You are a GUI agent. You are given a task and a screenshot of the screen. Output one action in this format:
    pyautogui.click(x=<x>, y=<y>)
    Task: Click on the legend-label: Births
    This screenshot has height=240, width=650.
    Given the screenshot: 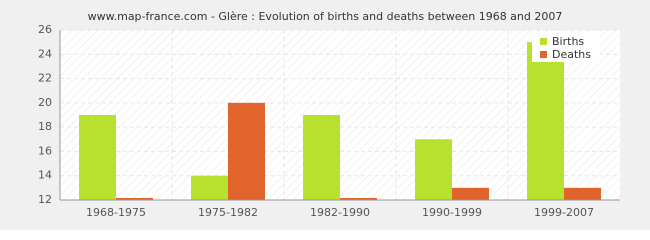 What is the action you would take?
    pyautogui.click(x=568, y=41)
    